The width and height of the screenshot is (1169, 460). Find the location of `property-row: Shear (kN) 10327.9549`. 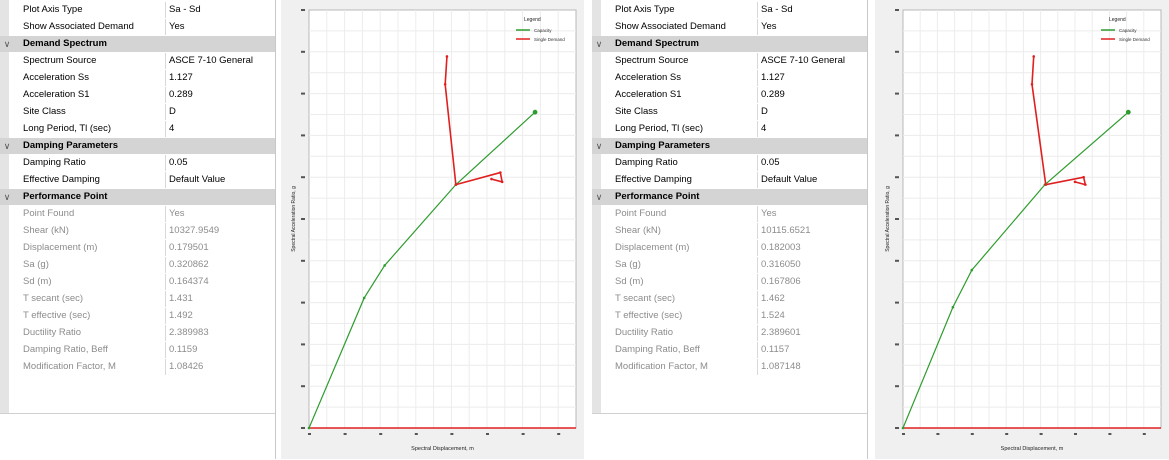

property-row: Shear (kN) 10327.9549 is located at coordinates (141, 231).